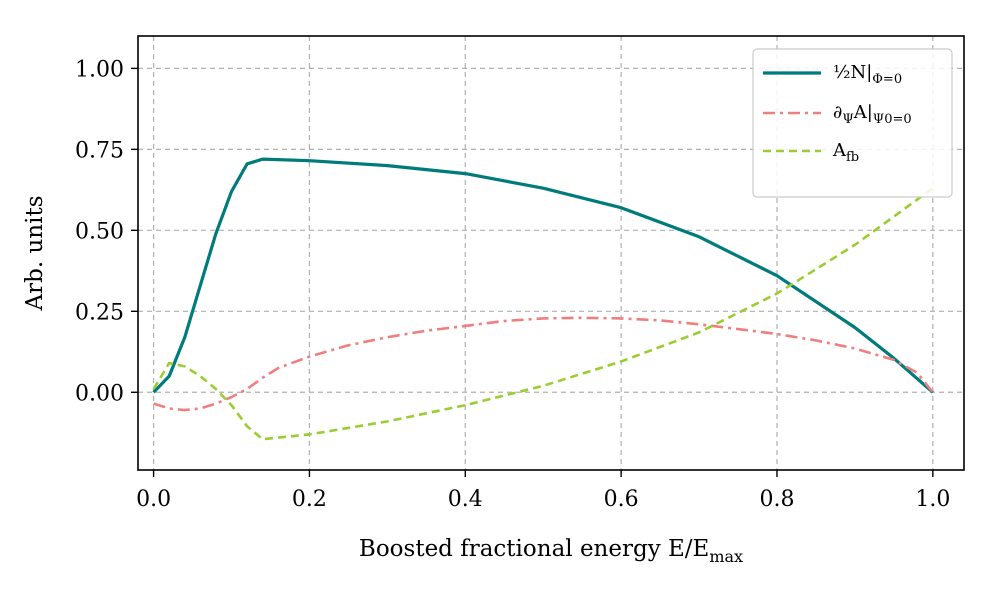 The width and height of the screenshot is (1000, 600). I want to click on legend-label-afb-sub: fb, so click(852, 157).